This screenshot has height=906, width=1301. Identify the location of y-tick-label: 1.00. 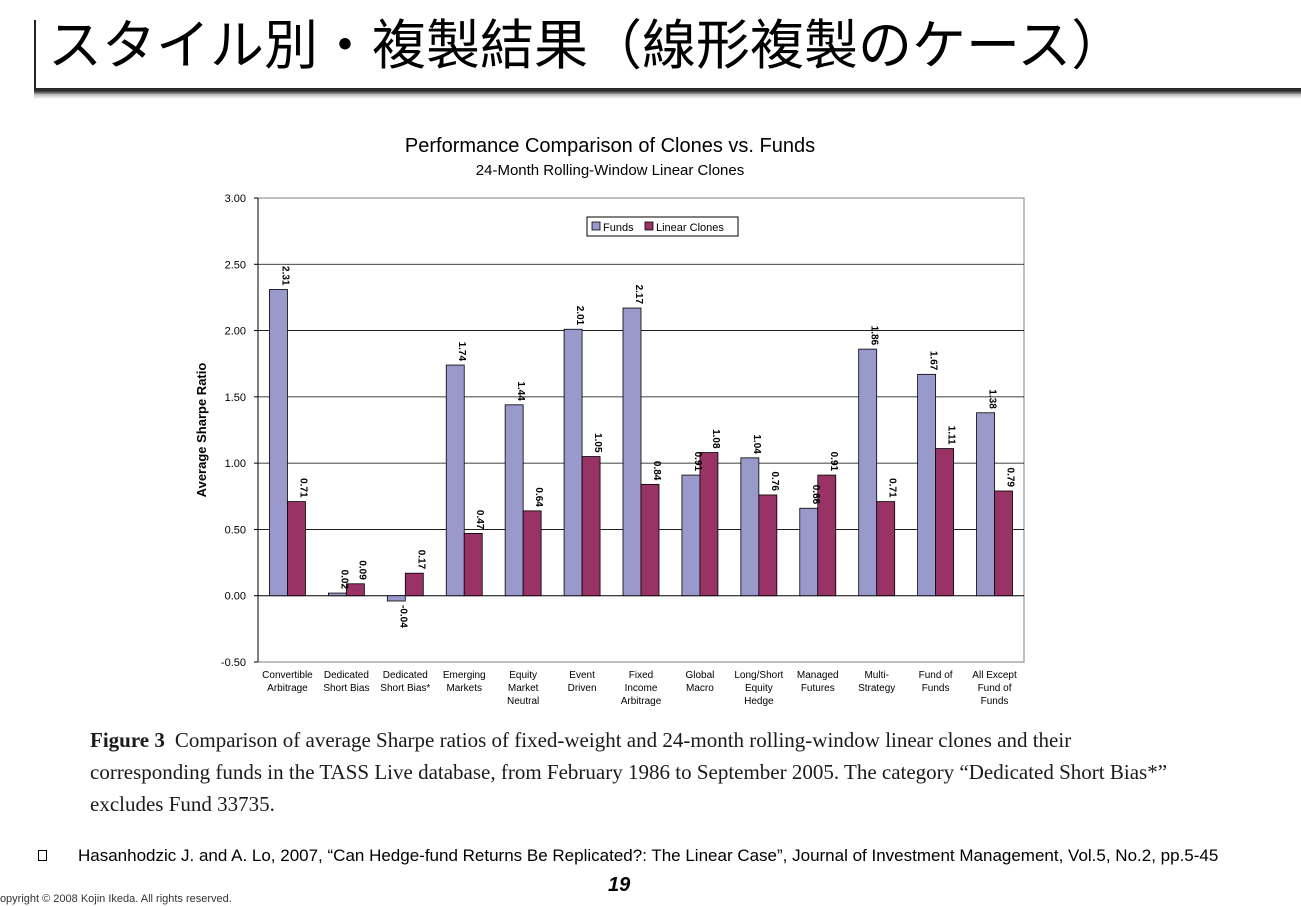
(235, 464).